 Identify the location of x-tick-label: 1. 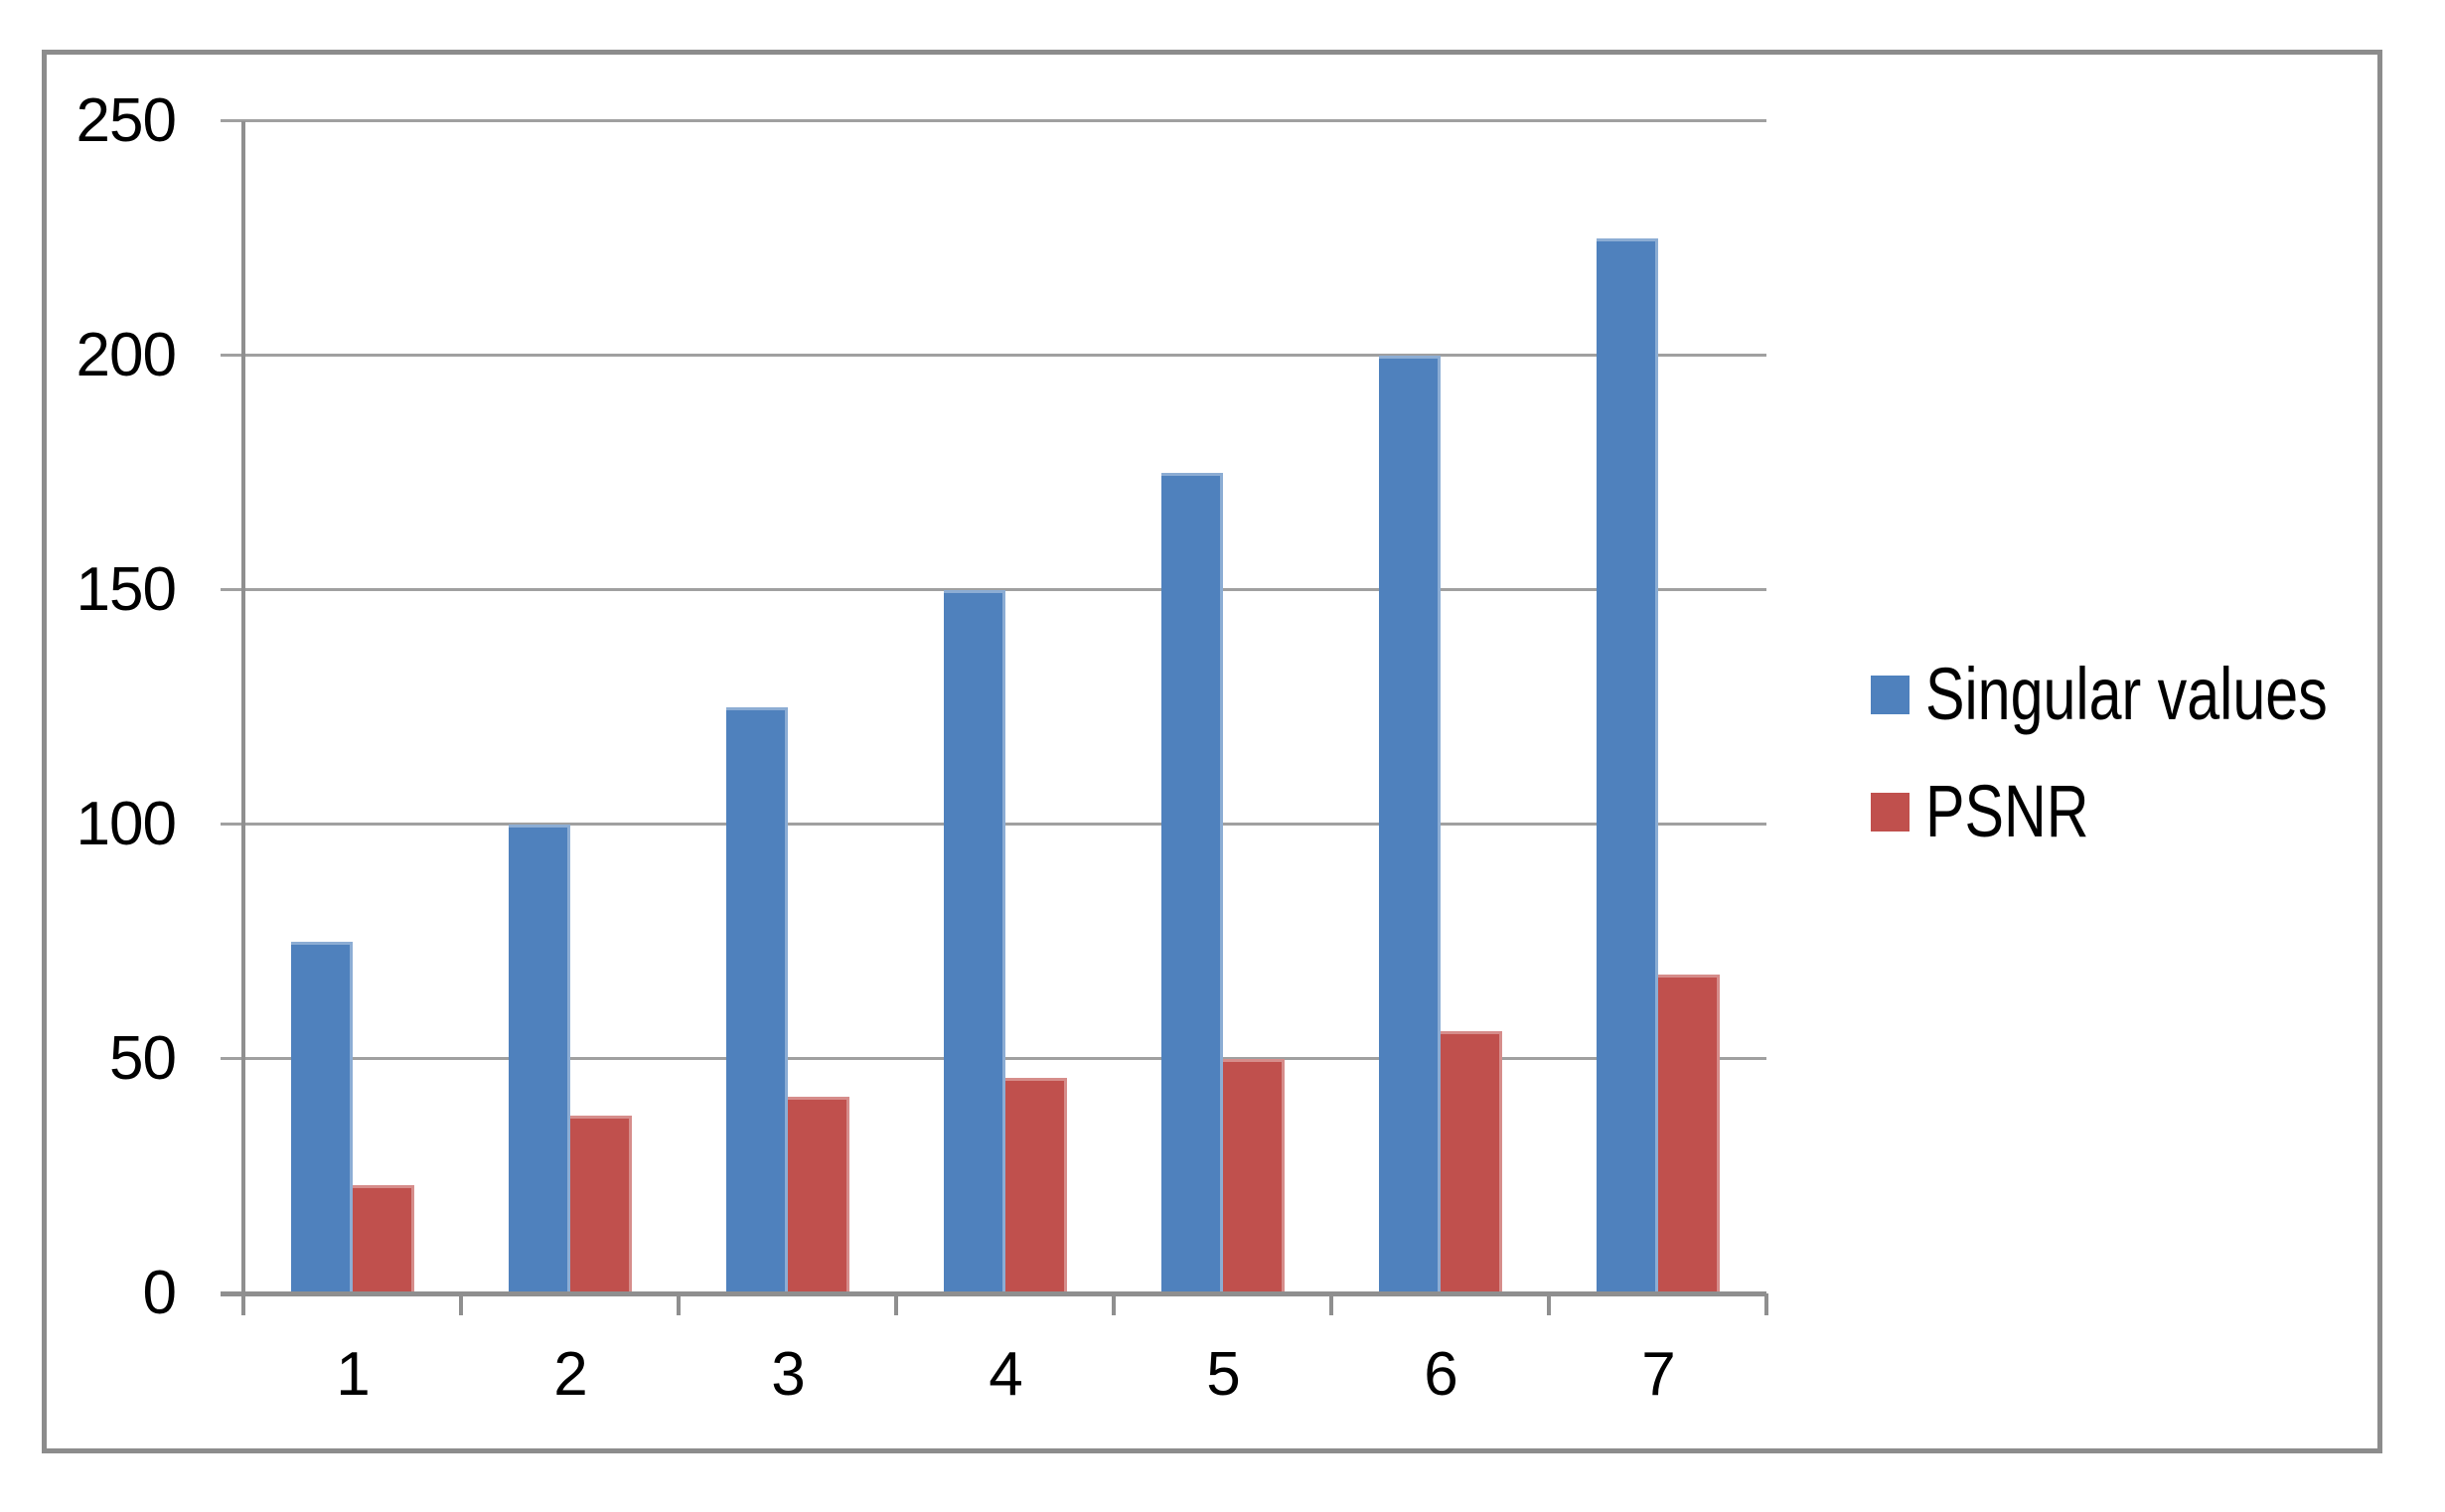
(353, 1374).